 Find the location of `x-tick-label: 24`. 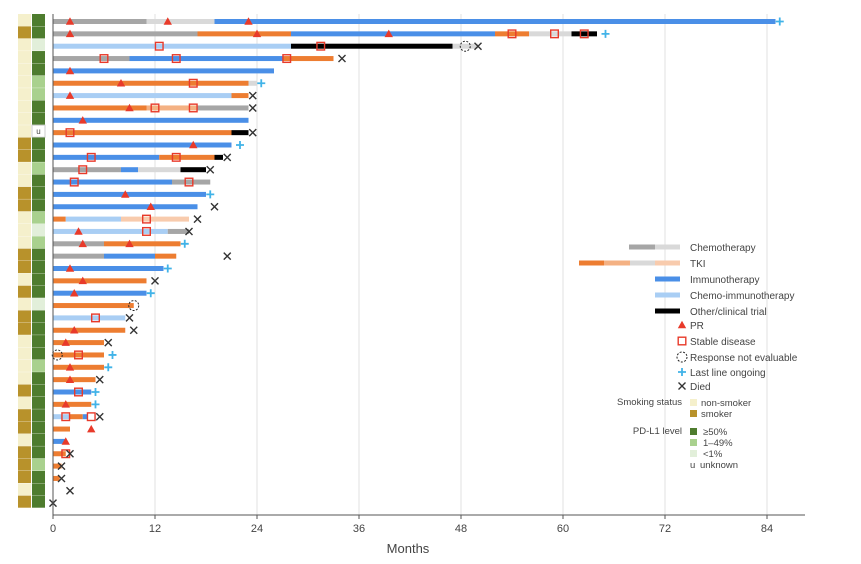

x-tick-label: 24 is located at coordinates (257, 529).